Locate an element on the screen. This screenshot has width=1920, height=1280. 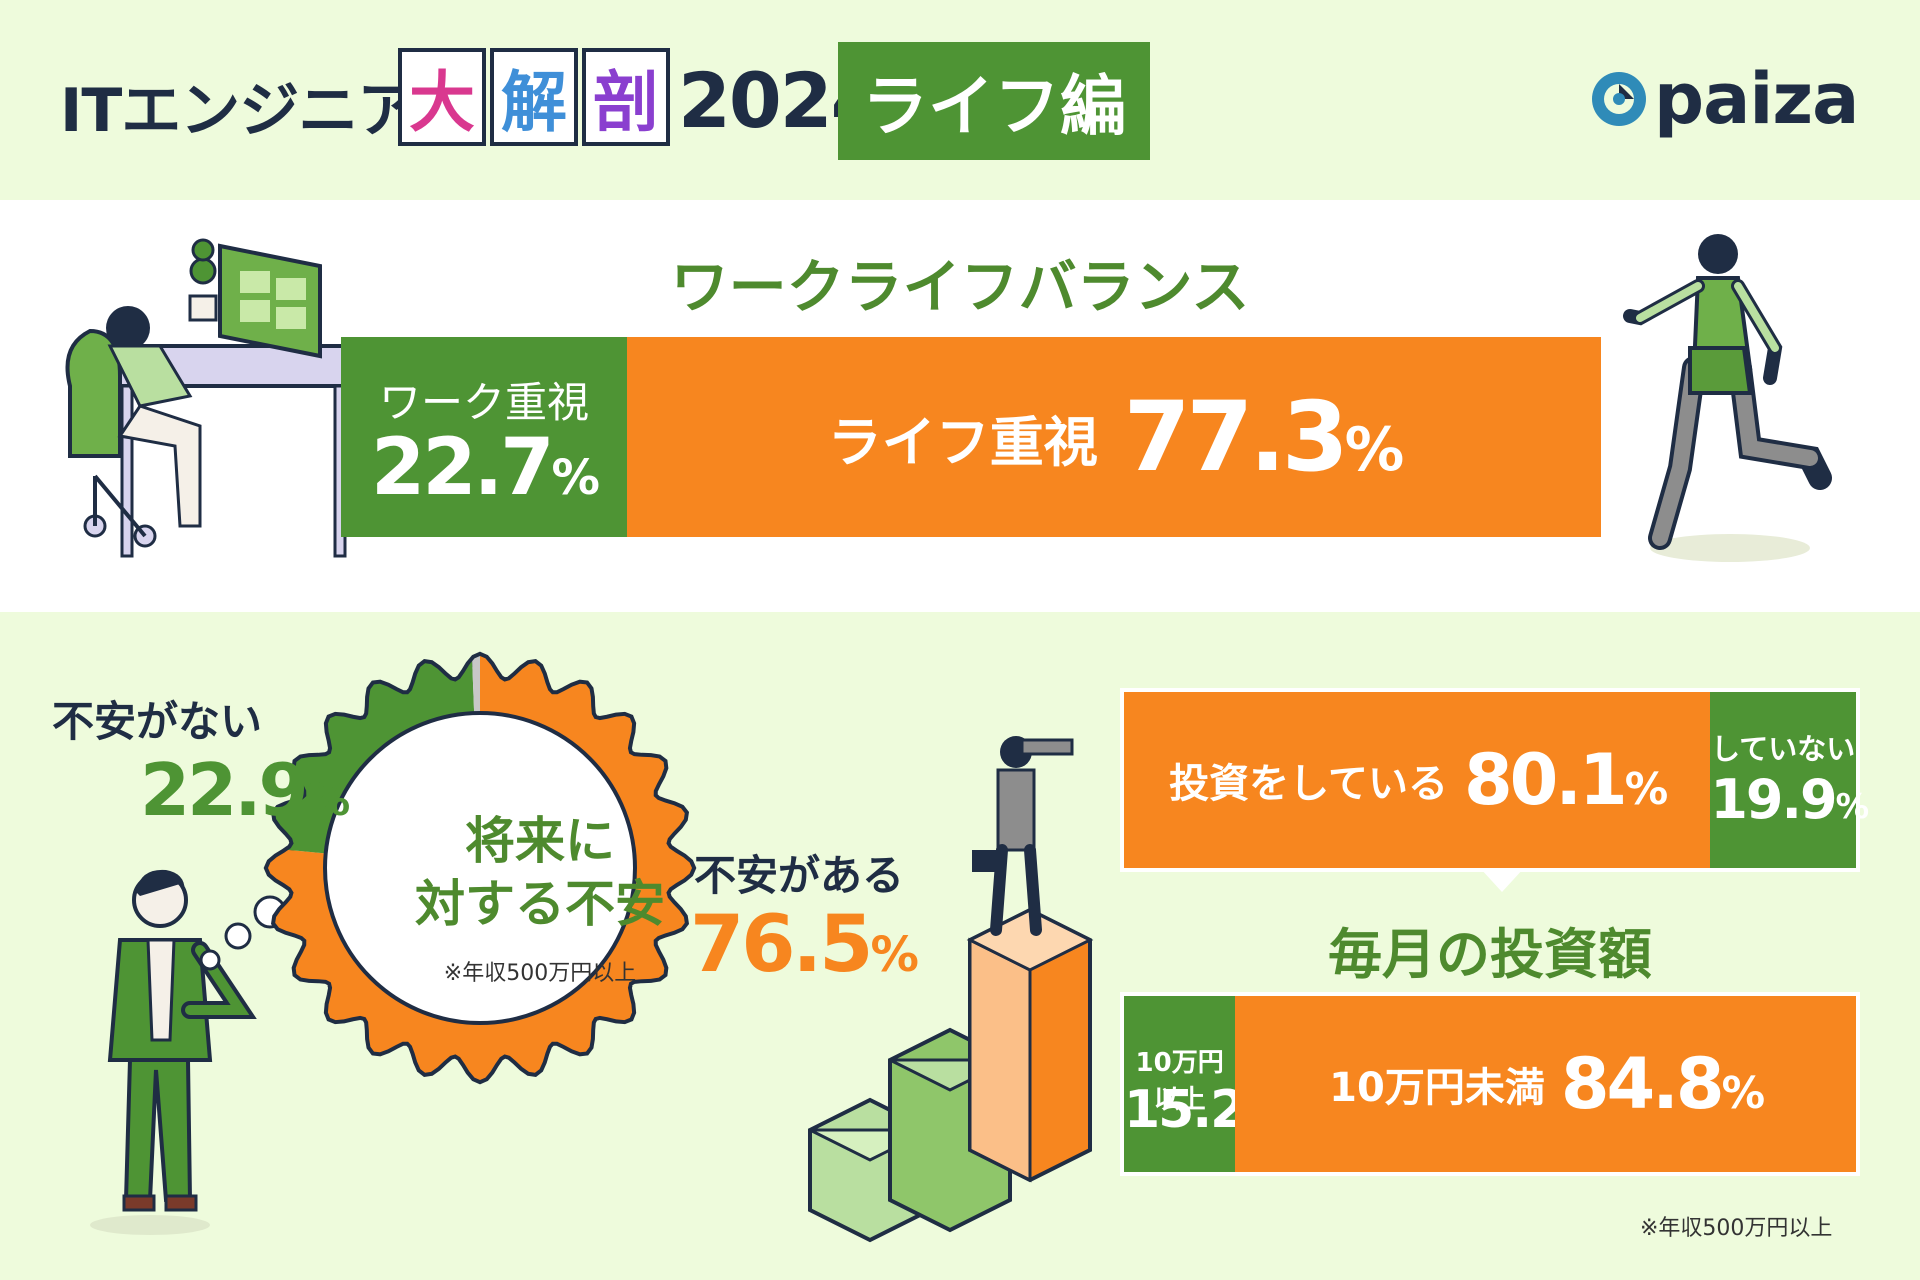
investor-blocks-illustration is located at coordinates (951, 989).